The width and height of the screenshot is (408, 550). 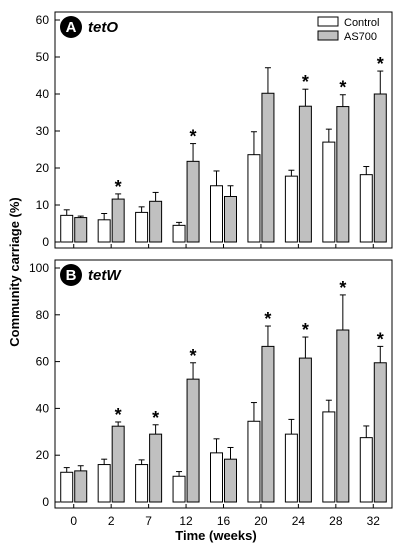 I want to click on x-tick-label: 16, so click(x=224, y=521).